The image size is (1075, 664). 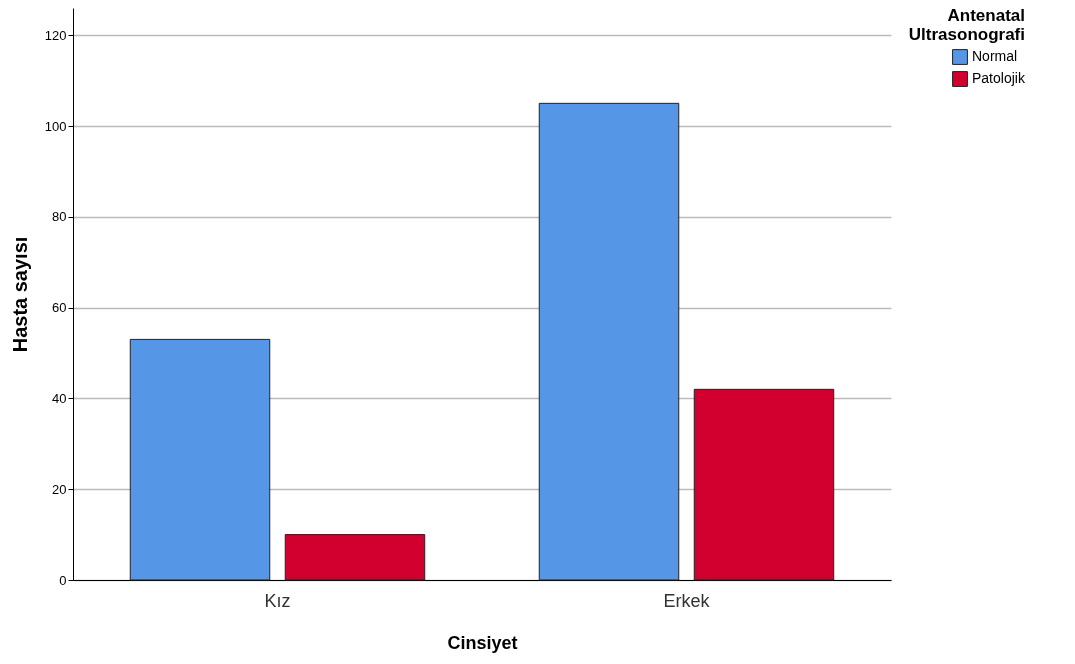 What do you see at coordinates (19, 294) in the screenshot?
I see `y-axis-title: Hasta sayısı` at bounding box center [19, 294].